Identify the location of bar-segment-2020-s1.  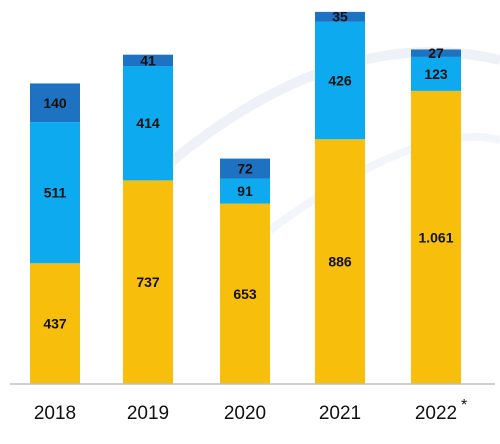
(245, 293).